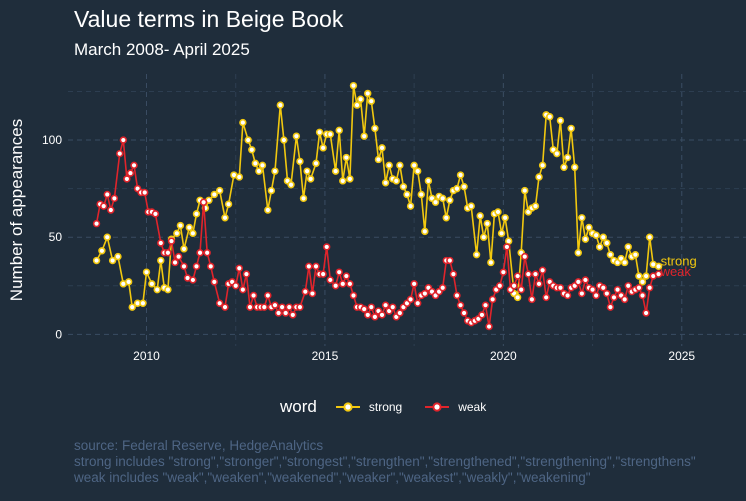  What do you see at coordinates (52, 140) in the screenshot?
I see `y-tick-label: 100` at bounding box center [52, 140].